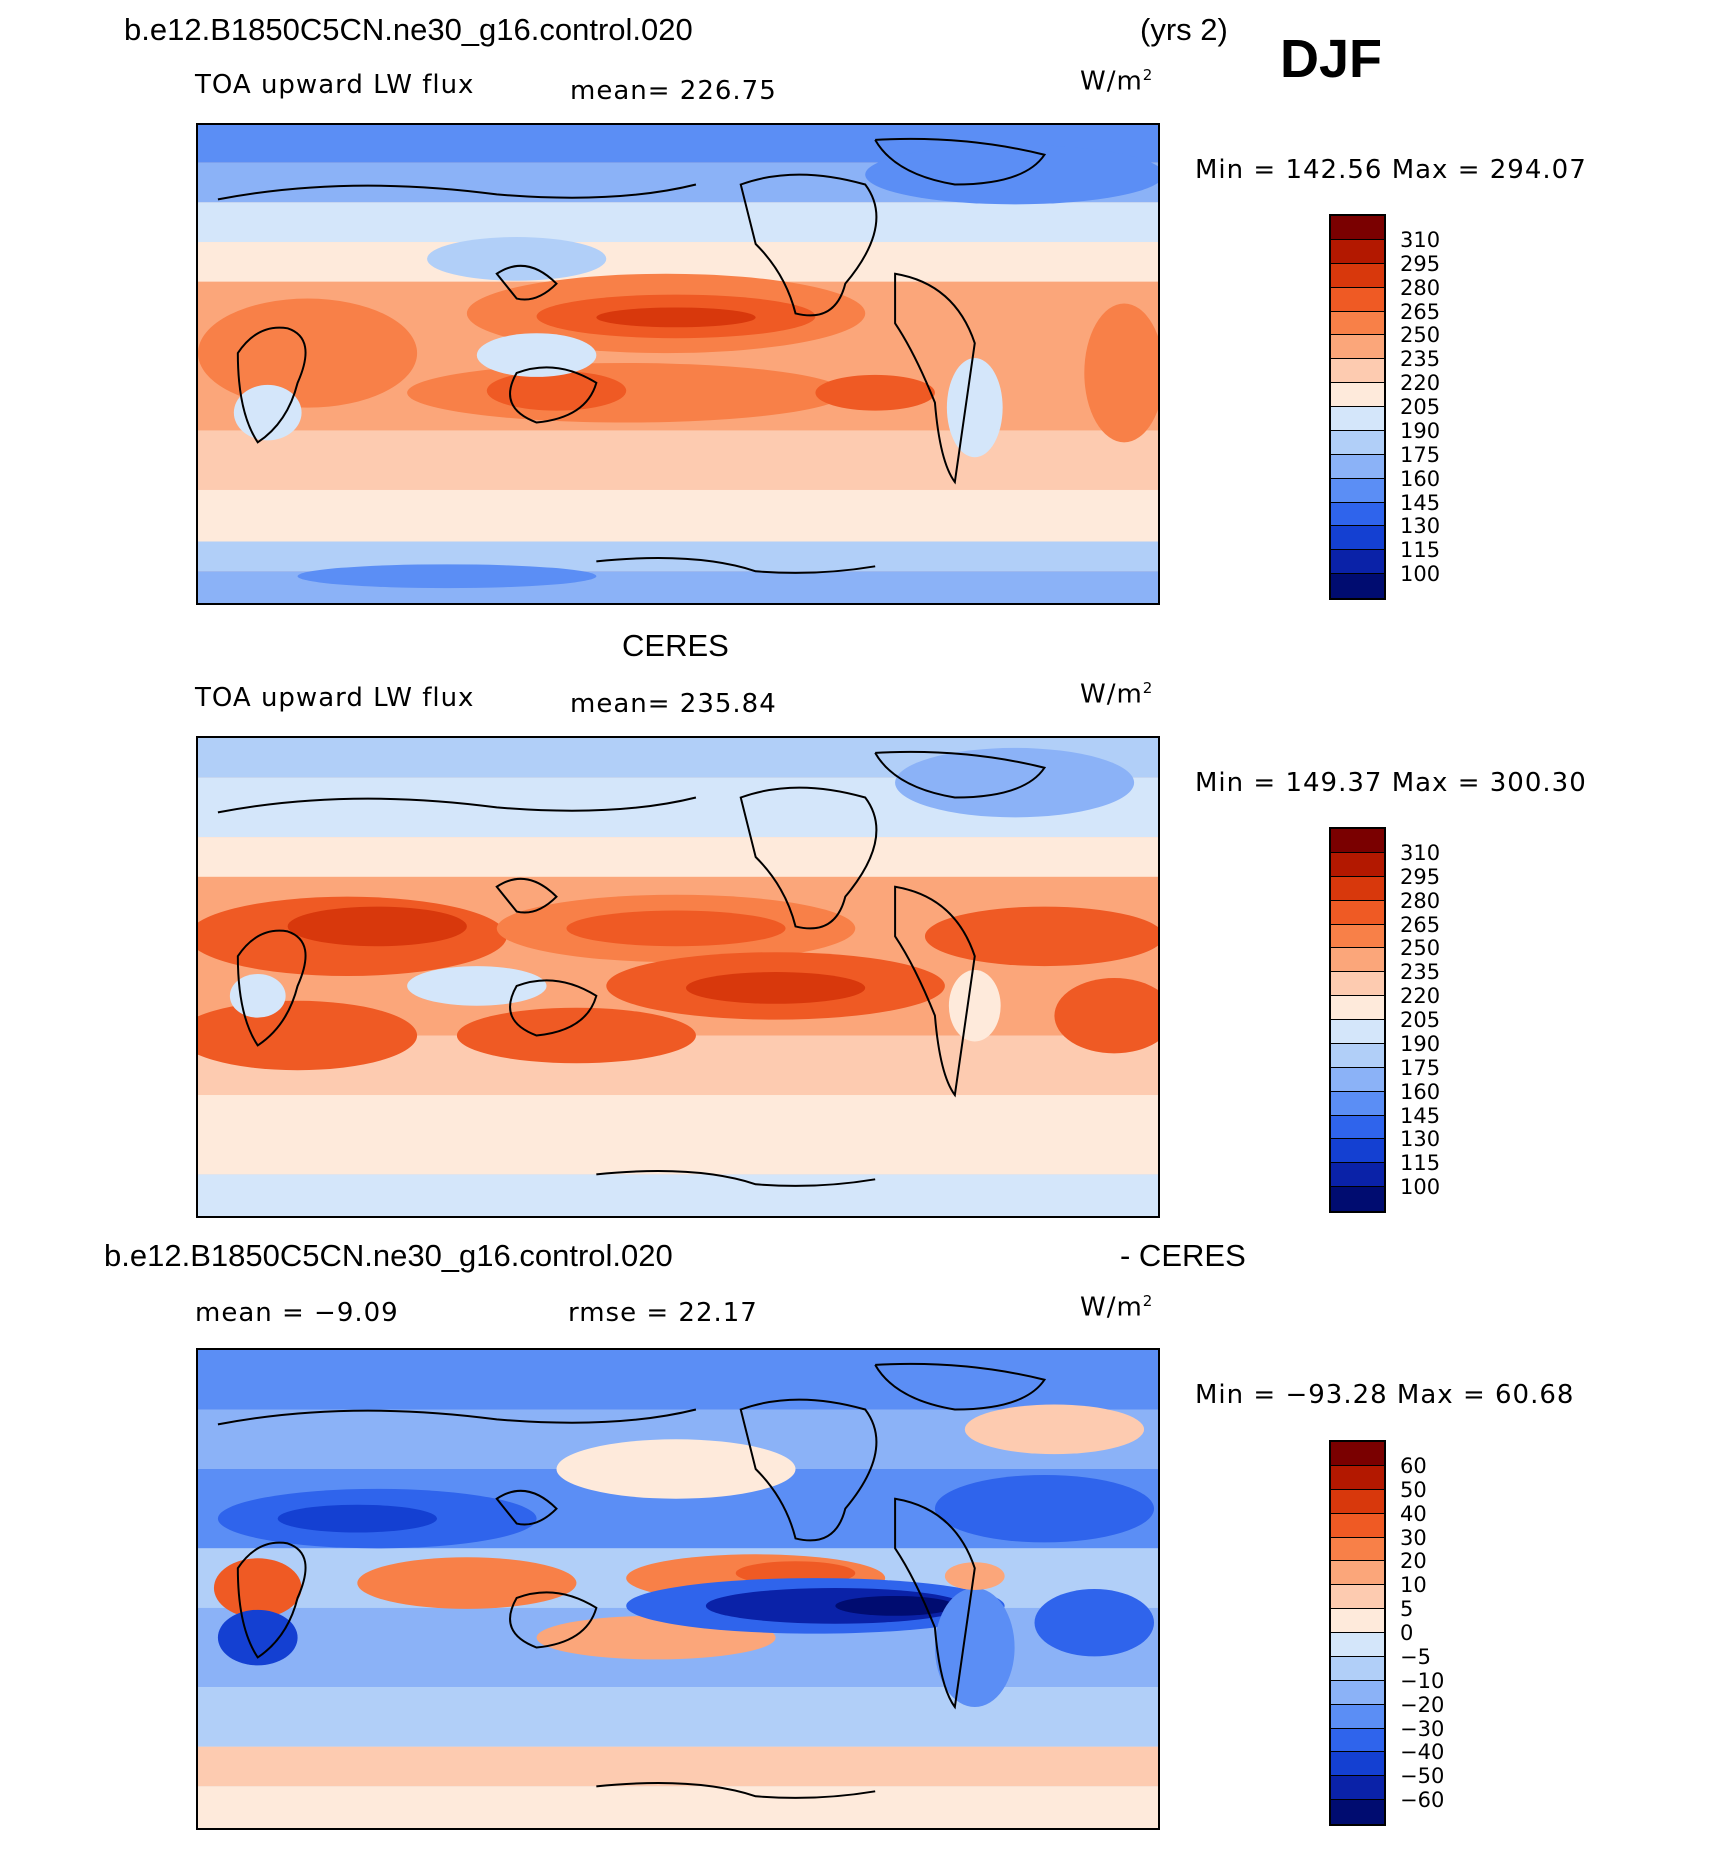  I want to click on colorbar-tick-label: 50, so click(1413, 1489).